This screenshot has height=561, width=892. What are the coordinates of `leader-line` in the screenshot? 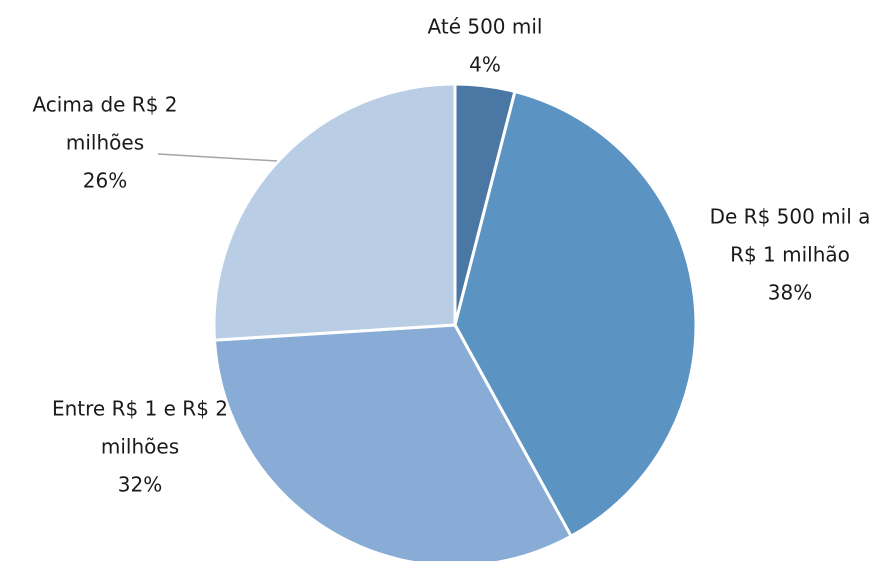 It's located at (217, 157).